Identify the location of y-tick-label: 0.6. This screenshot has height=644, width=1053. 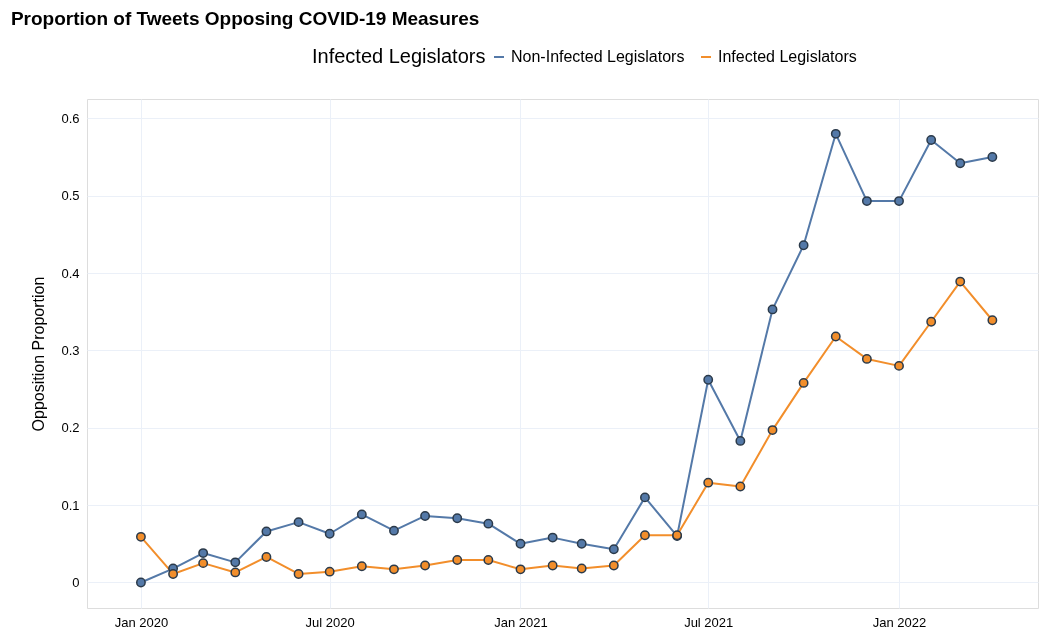
(70, 118).